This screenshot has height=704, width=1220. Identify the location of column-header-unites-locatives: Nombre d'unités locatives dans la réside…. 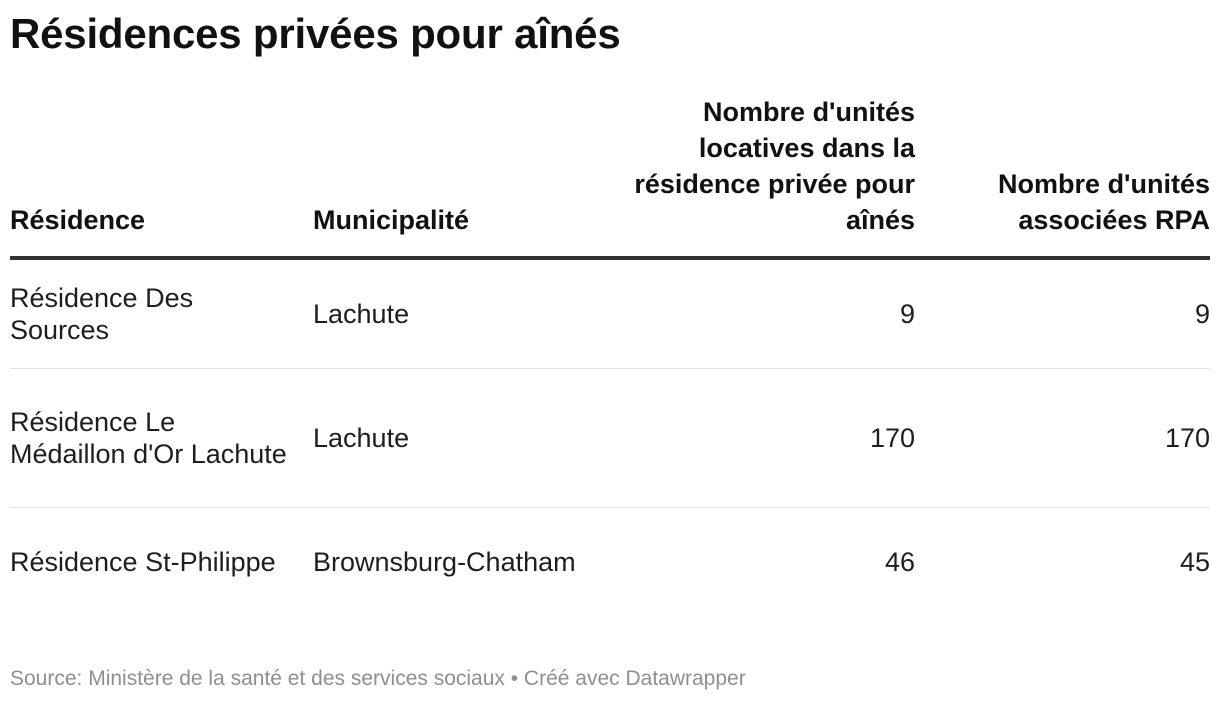
(774, 166).